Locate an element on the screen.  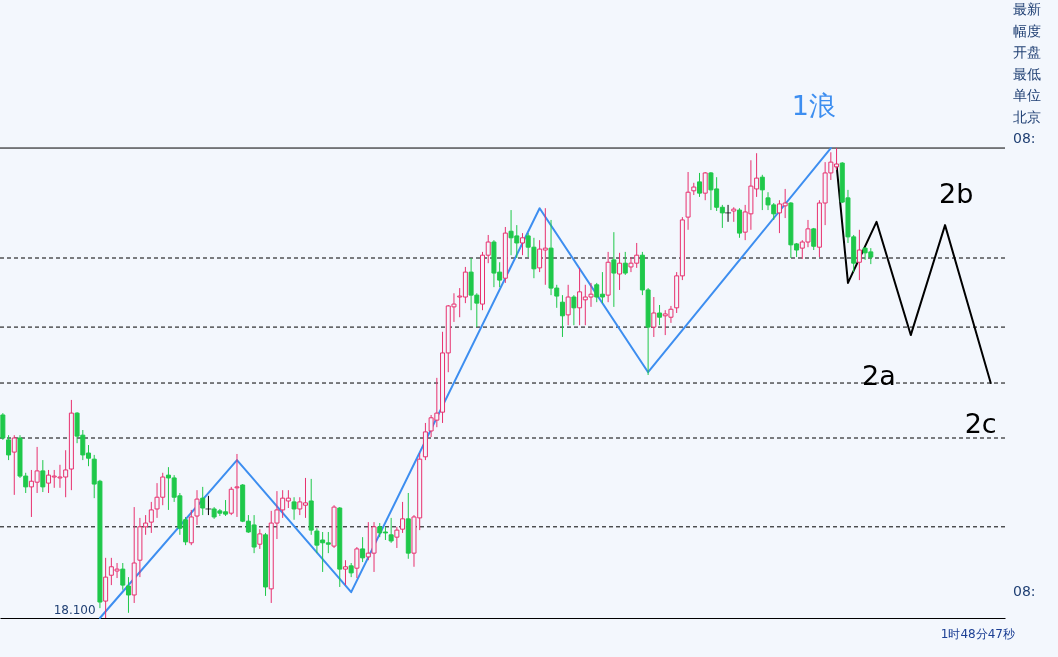
text: 幅度 is located at coordinates (1027, 30).